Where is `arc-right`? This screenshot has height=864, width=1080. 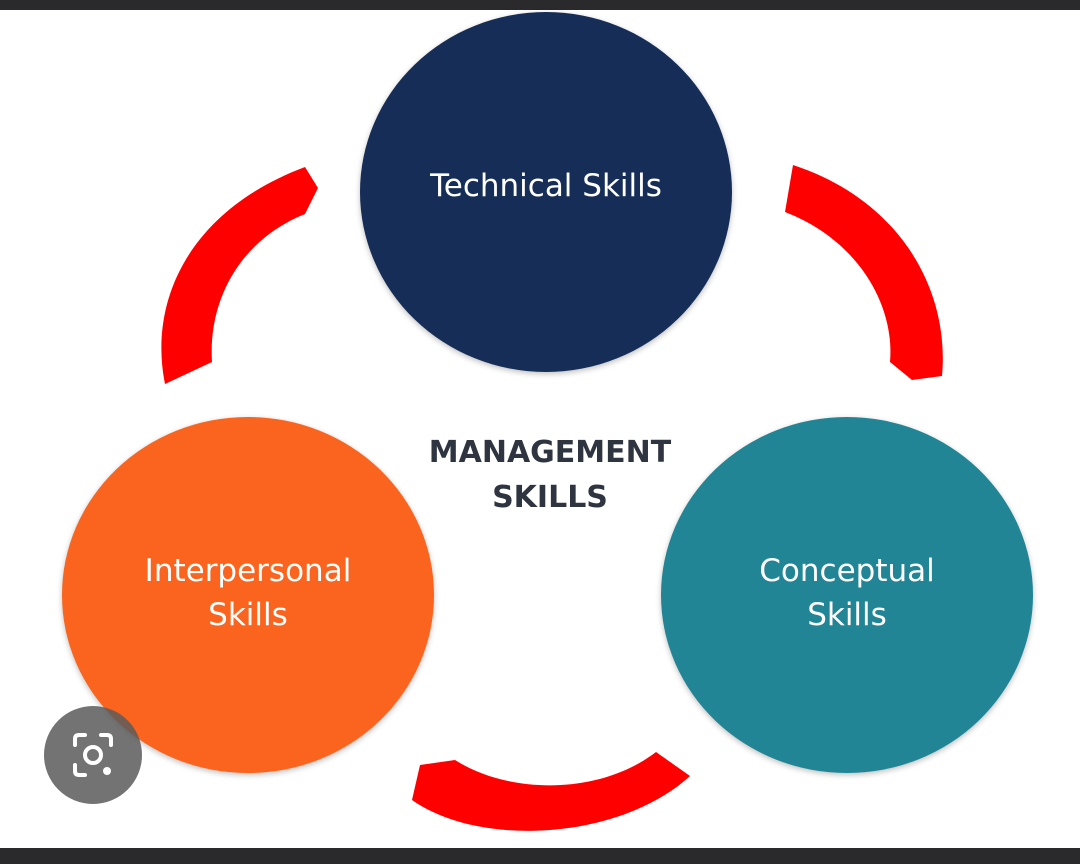 arc-right is located at coordinates (864, 272).